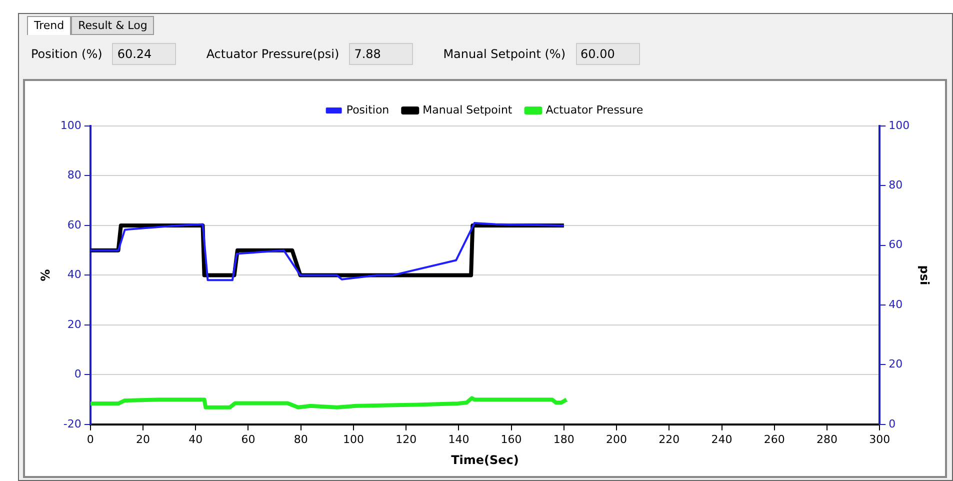  Describe the element at coordinates (381, 54) in the screenshot. I see `text: 7.88` at that location.